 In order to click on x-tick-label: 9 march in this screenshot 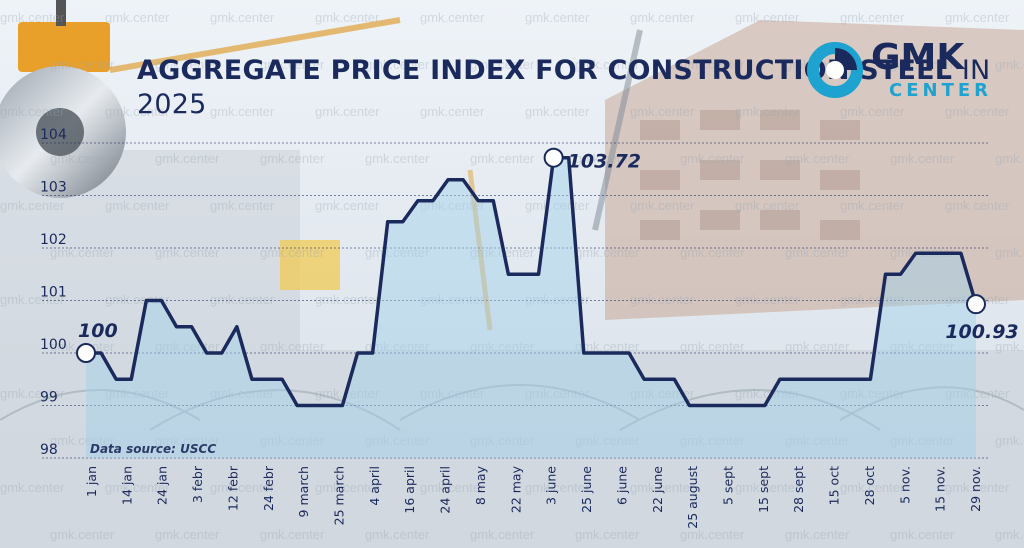, I will do `click(303, 491)`.